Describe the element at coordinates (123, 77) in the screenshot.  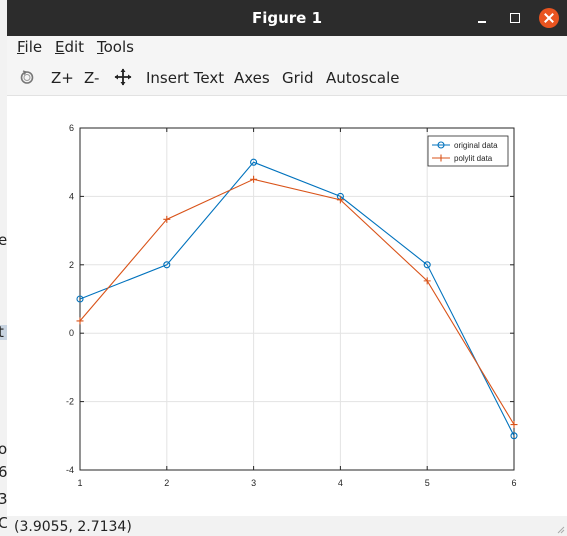
I see `pan-icon` at that location.